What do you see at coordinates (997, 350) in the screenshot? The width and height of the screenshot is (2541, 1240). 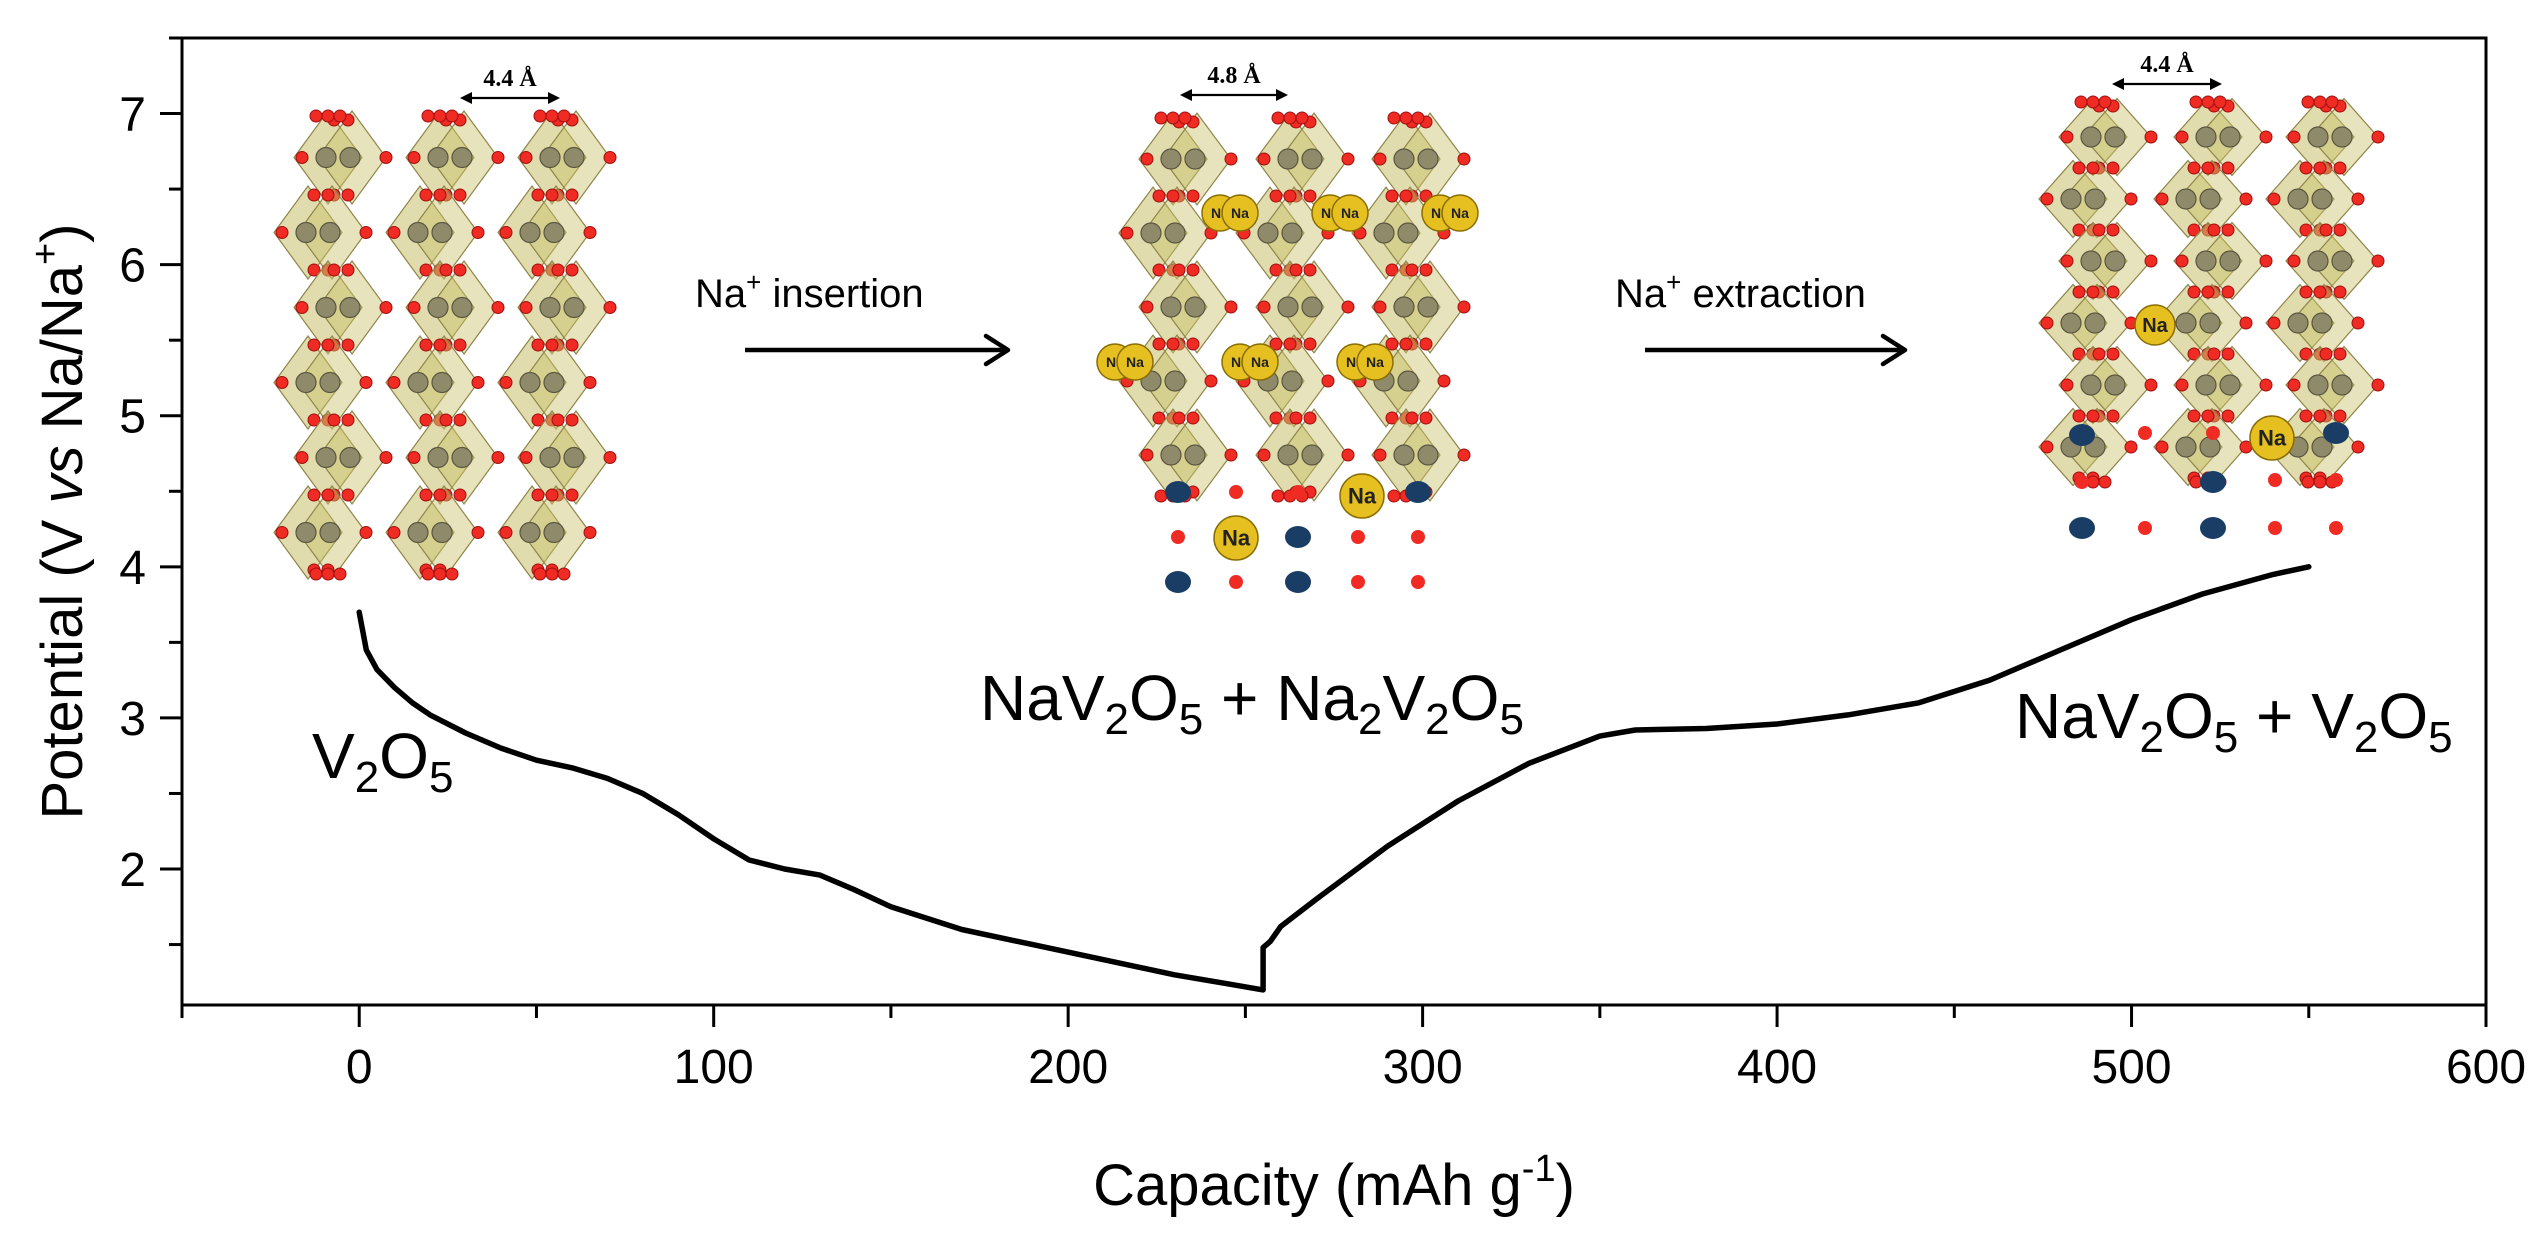 I see `arrow-head` at bounding box center [997, 350].